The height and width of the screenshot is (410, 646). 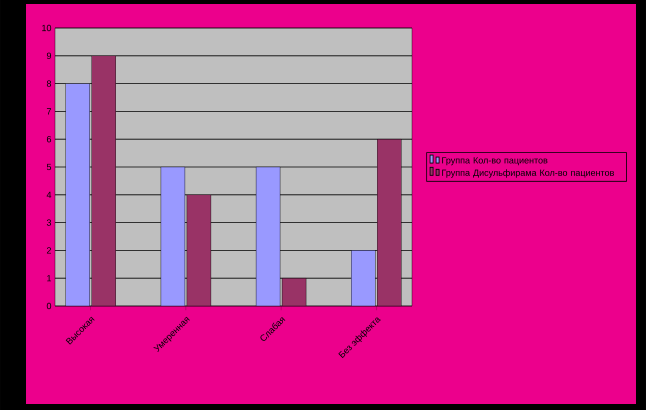 I want to click on y-tick-label: 3, so click(x=49, y=222).